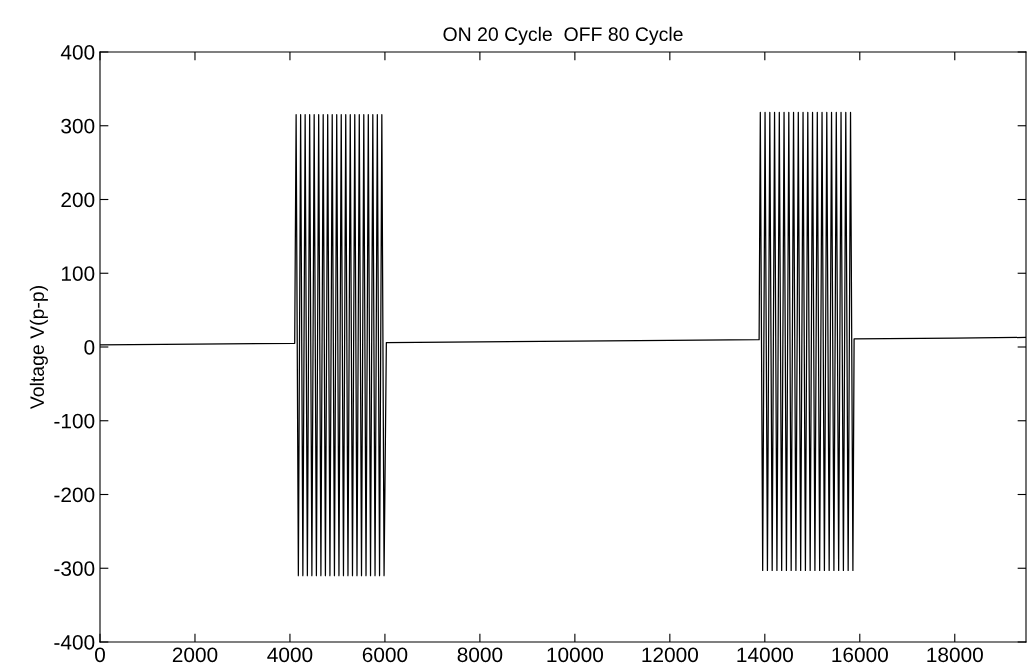  What do you see at coordinates (74, 642) in the screenshot?
I see `y-tick-label: -400` at bounding box center [74, 642].